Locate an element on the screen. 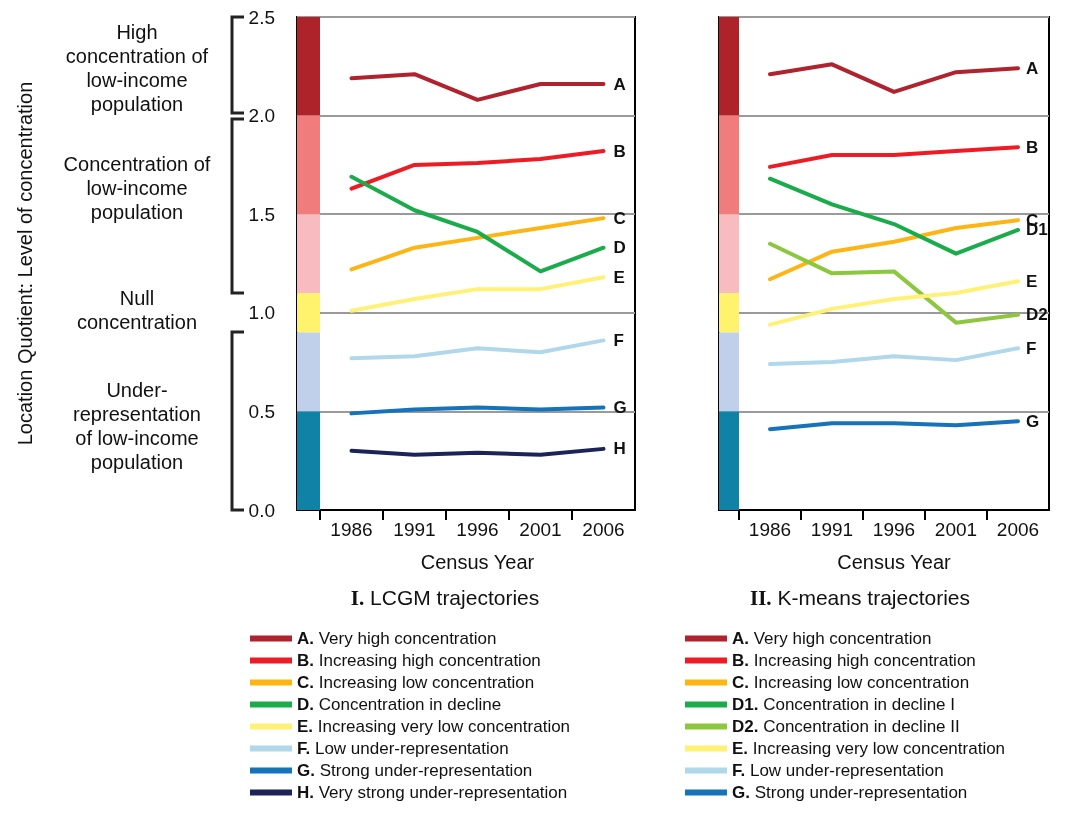  legend-label: H. Very strong under-representation is located at coordinates (432, 792).